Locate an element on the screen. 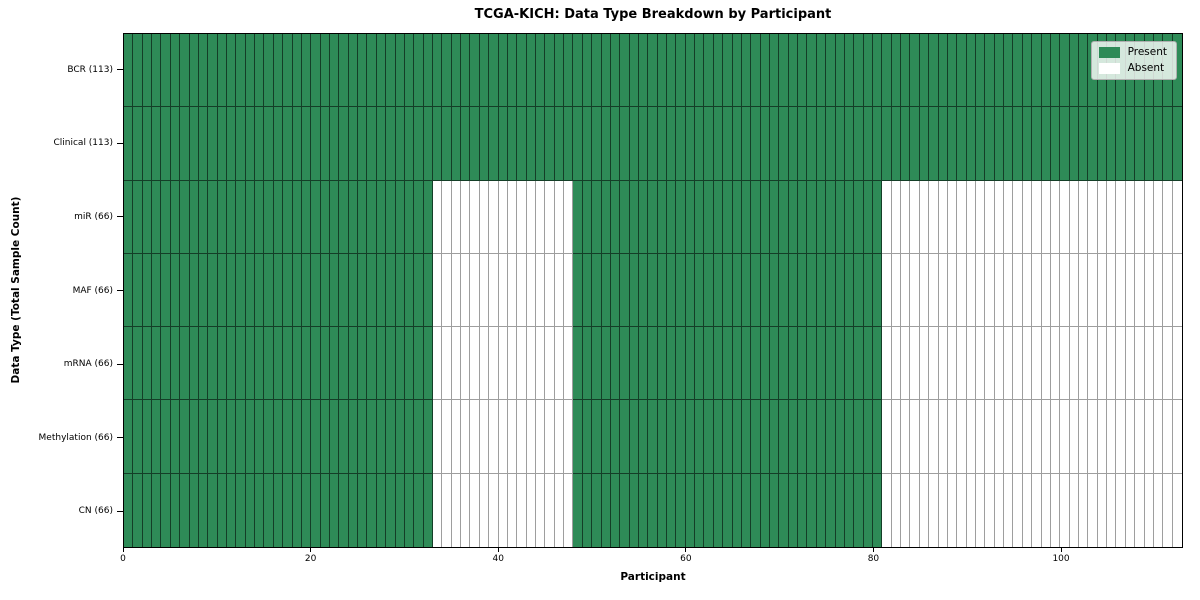 The width and height of the screenshot is (1200, 600). legend-swatch-present is located at coordinates (1109, 52).